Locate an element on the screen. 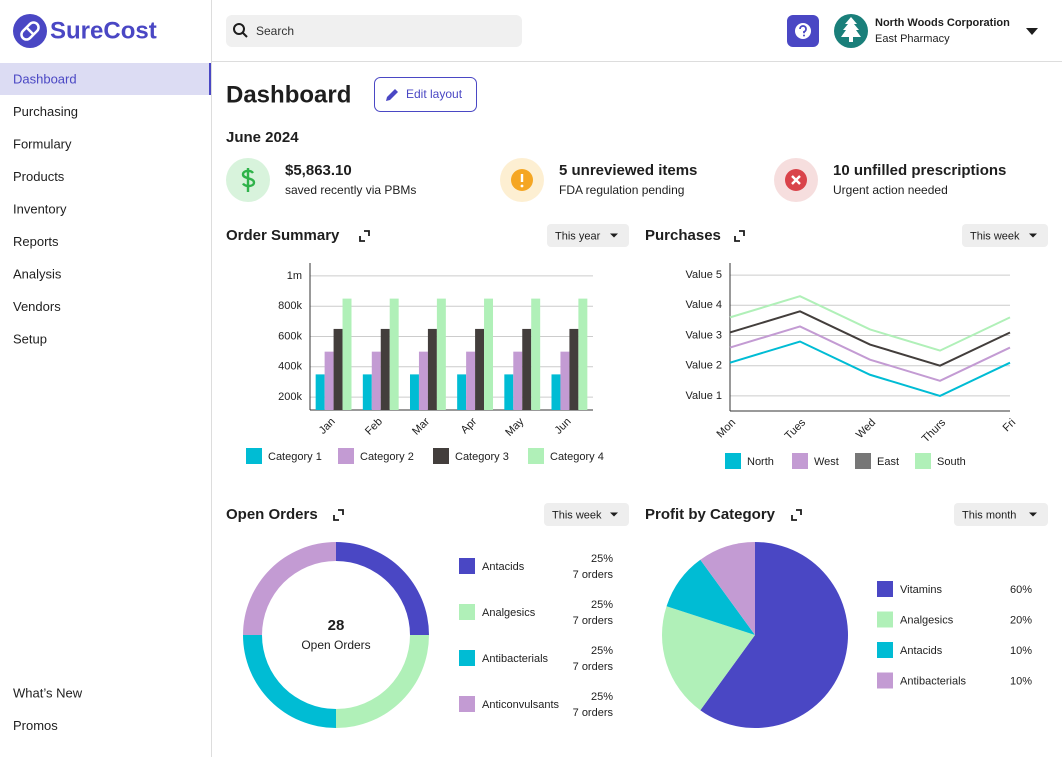  nav-item: Promos is located at coordinates (35, 725).